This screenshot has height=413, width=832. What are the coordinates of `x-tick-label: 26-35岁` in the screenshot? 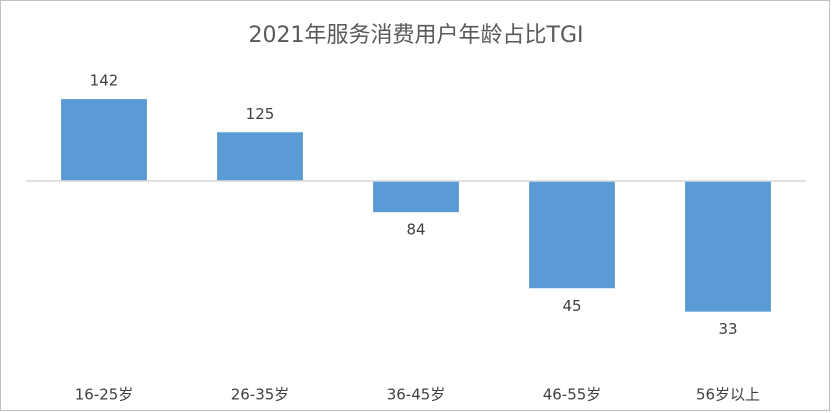 It's located at (260, 395).